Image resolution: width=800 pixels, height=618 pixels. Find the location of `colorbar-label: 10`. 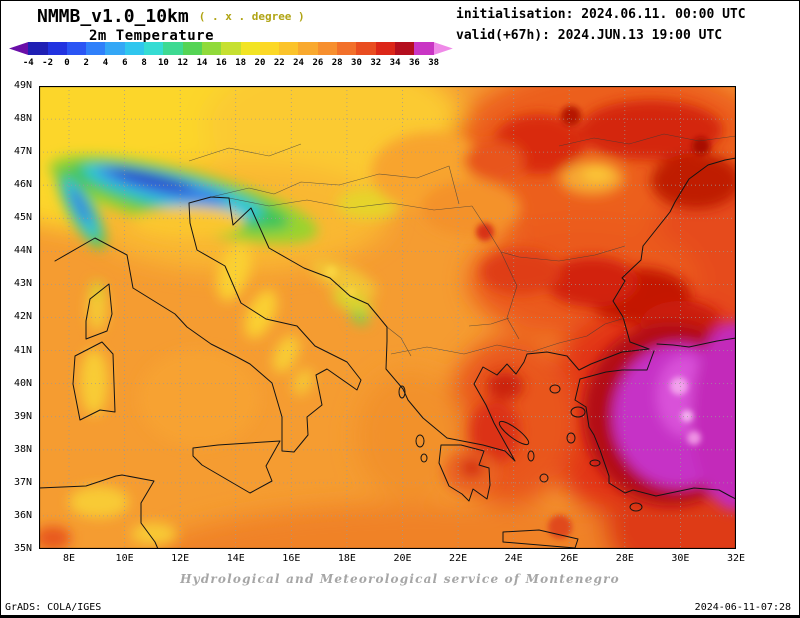

colorbar-label: 10 is located at coordinates (163, 63).